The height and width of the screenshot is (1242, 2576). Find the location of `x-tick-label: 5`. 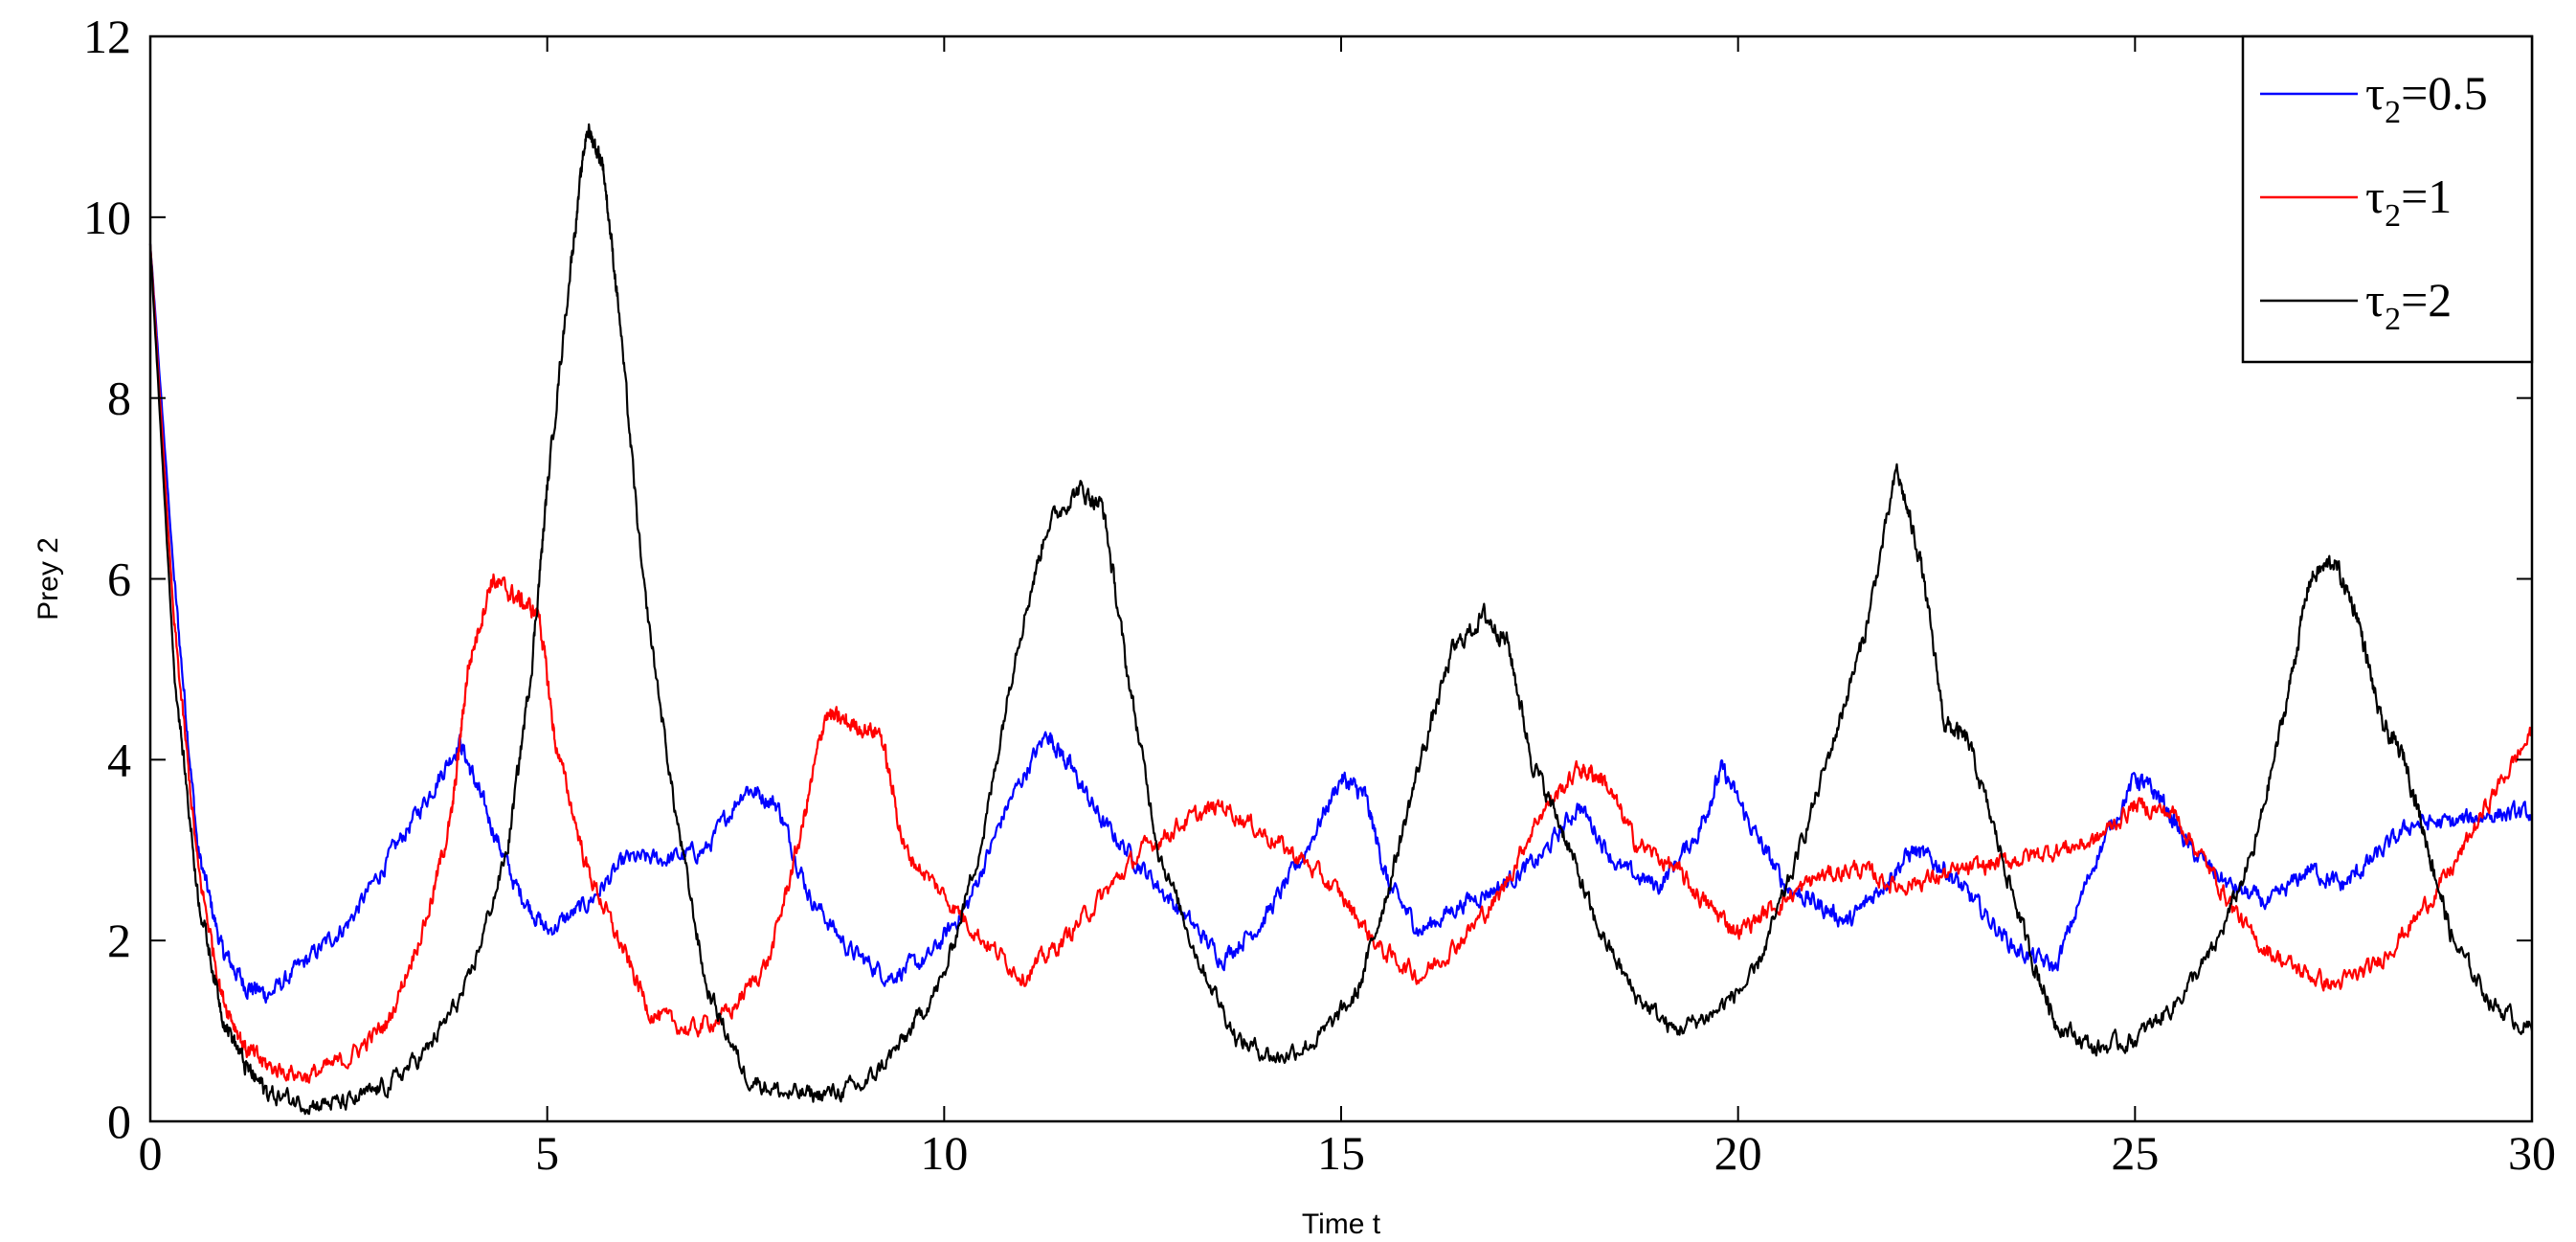

x-tick-label: 5 is located at coordinates (547, 1153).